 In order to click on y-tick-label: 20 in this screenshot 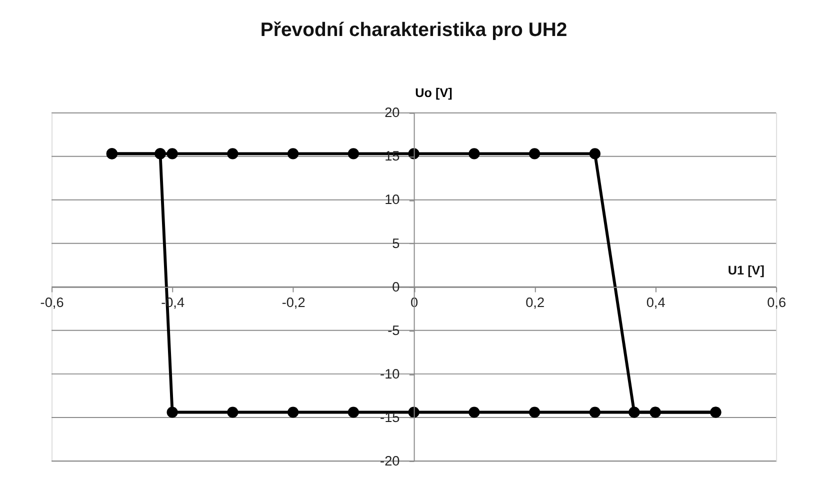, I will do `click(392, 112)`.